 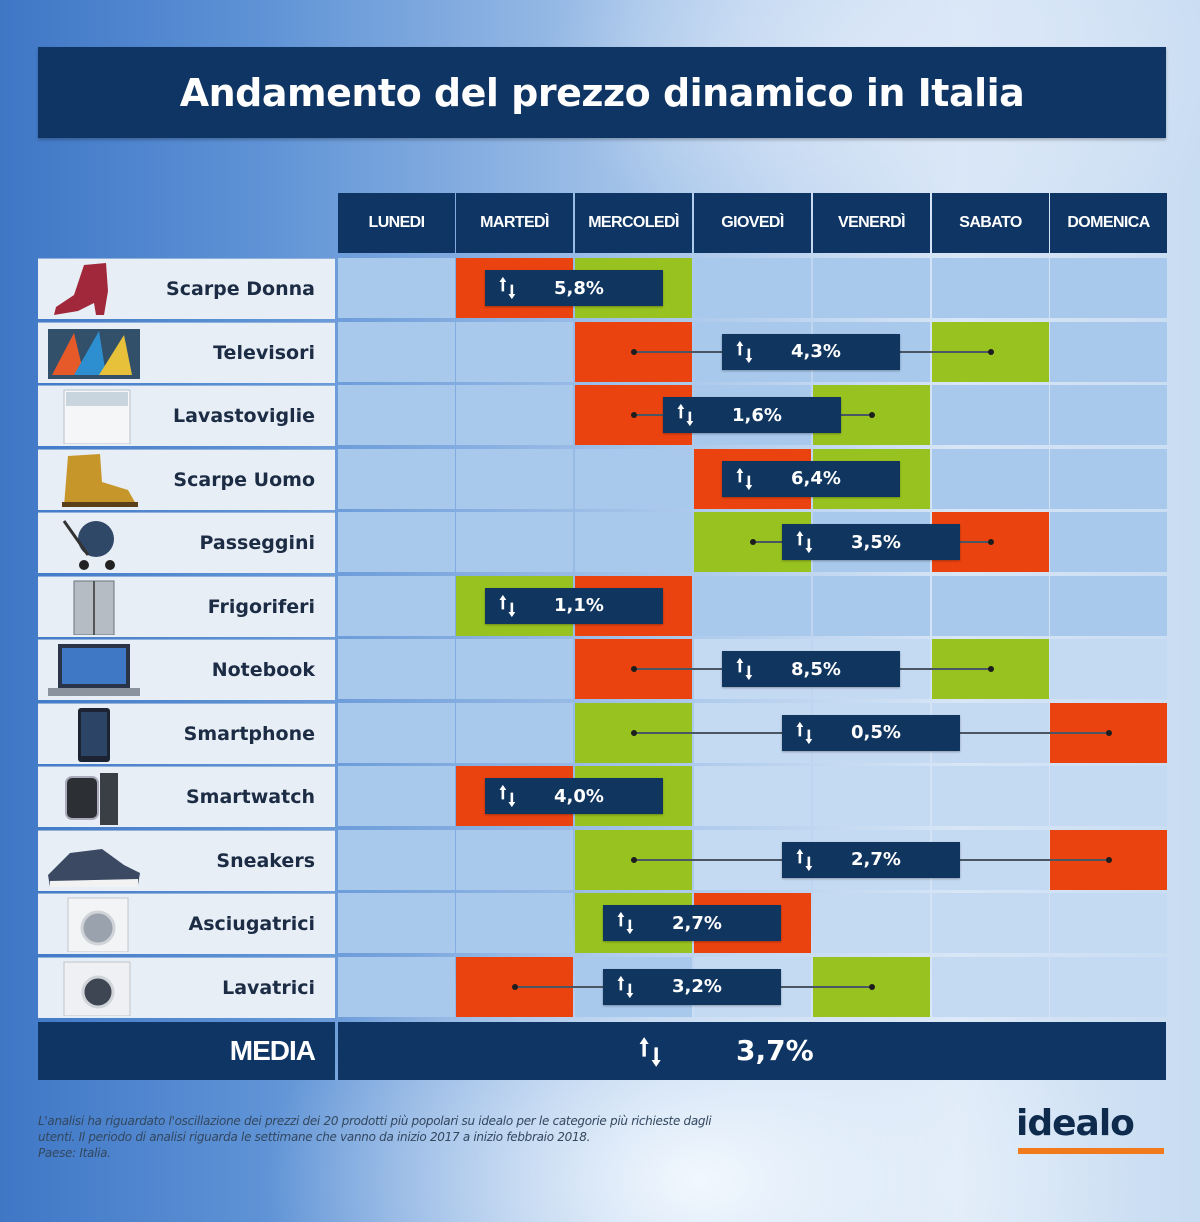 What do you see at coordinates (816, 478) in the screenshot?
I see `price-variation-value: 6,4%` at bounding box center [816, 478].